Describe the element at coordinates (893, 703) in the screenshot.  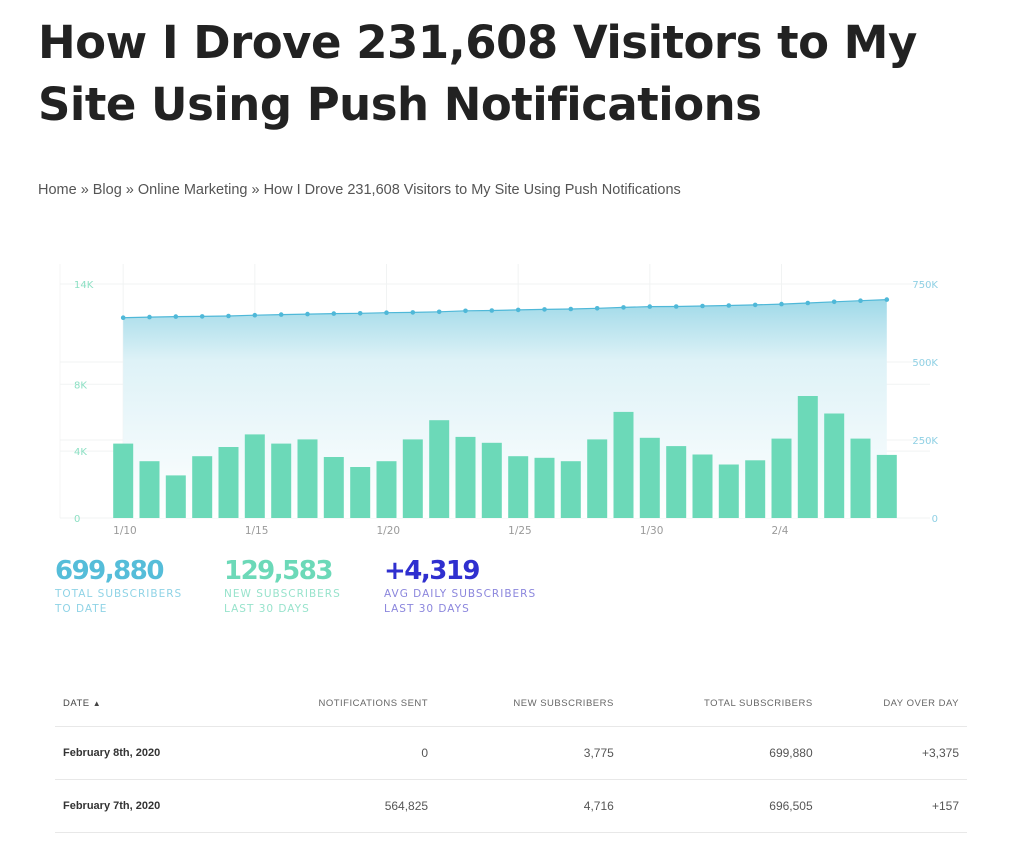
I see `column-header-day-over-day: DAY OVER DAY` at that location.